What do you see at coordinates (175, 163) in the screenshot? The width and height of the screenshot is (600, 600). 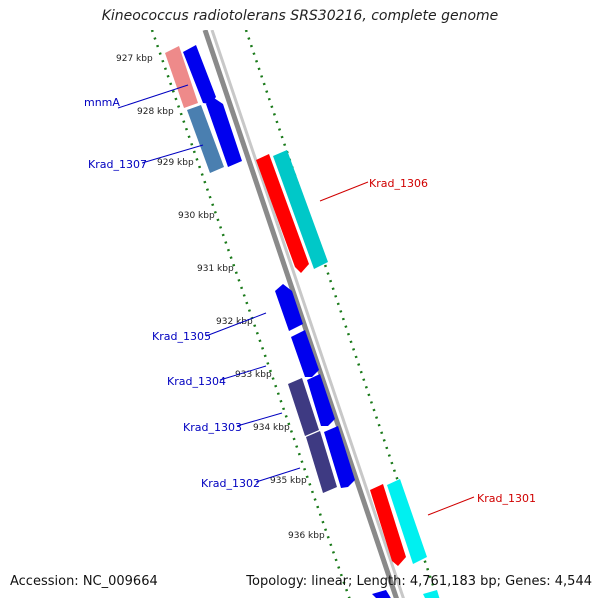 I see `ruler-label-929: 929 kbp` at bounding box center [175, 163].